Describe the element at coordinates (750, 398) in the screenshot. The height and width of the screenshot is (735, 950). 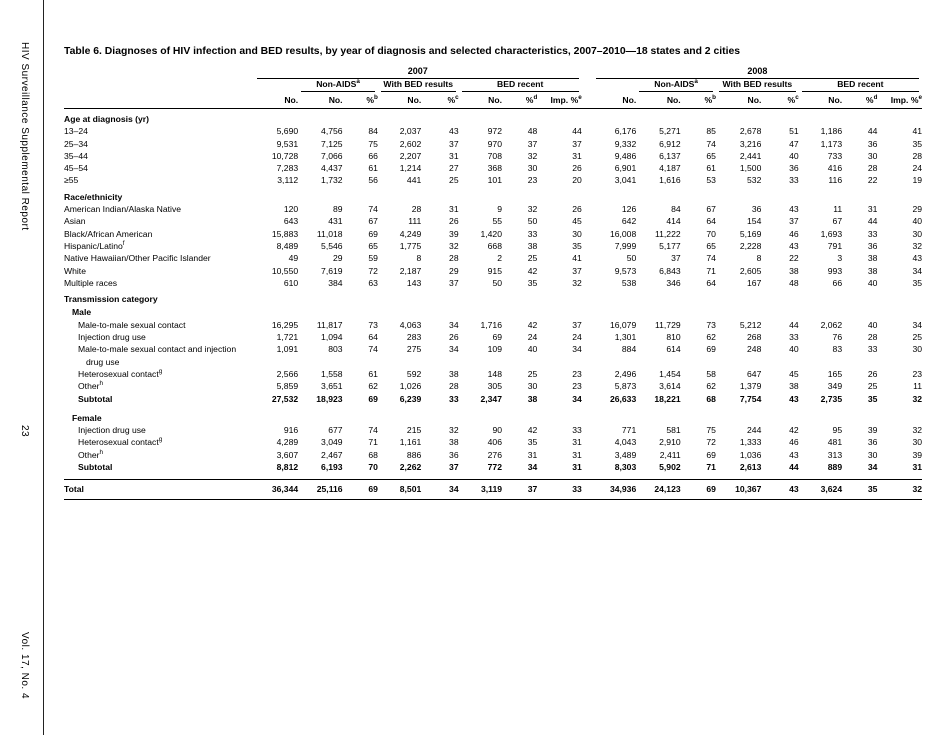
I see `value-cell: 7,754` at that location.